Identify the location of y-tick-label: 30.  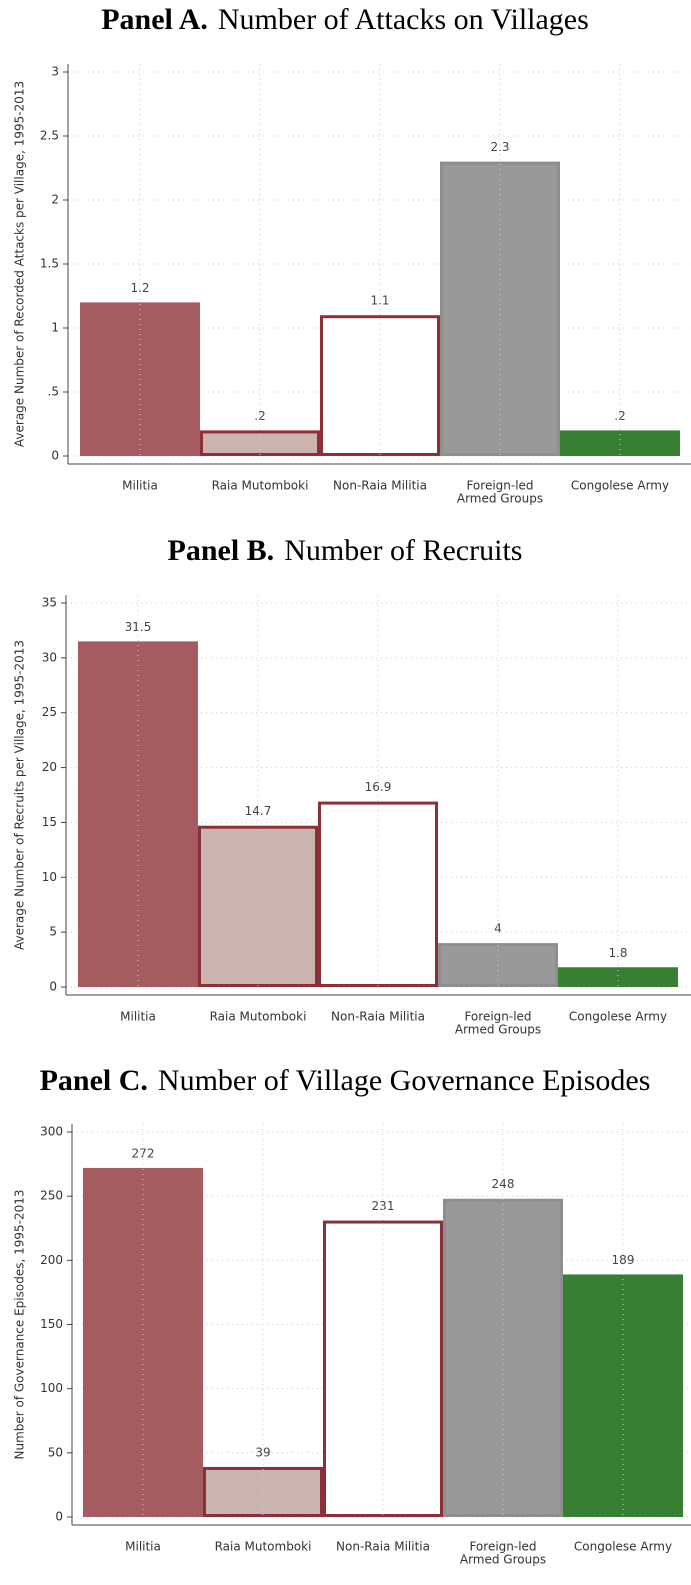
(49, 657).